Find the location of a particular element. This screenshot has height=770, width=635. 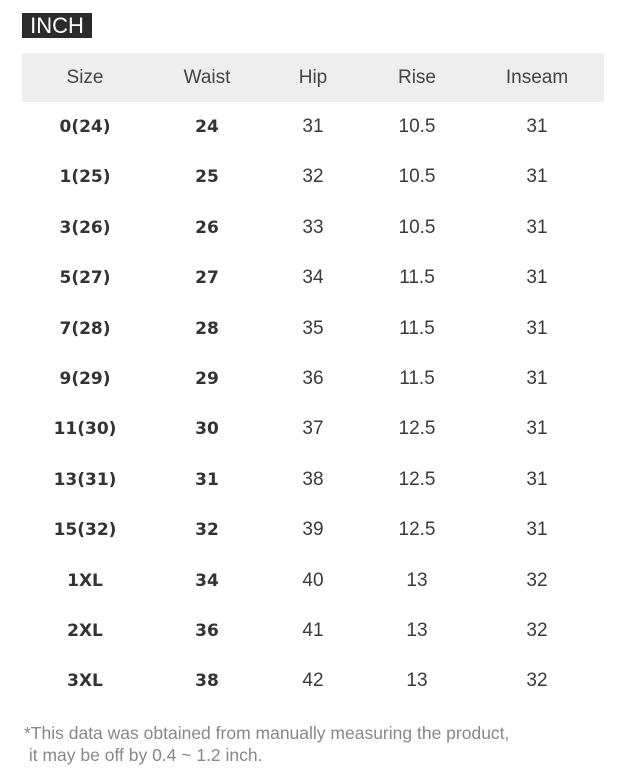

cell-hip: 38 is located at coordinates (313, 479).